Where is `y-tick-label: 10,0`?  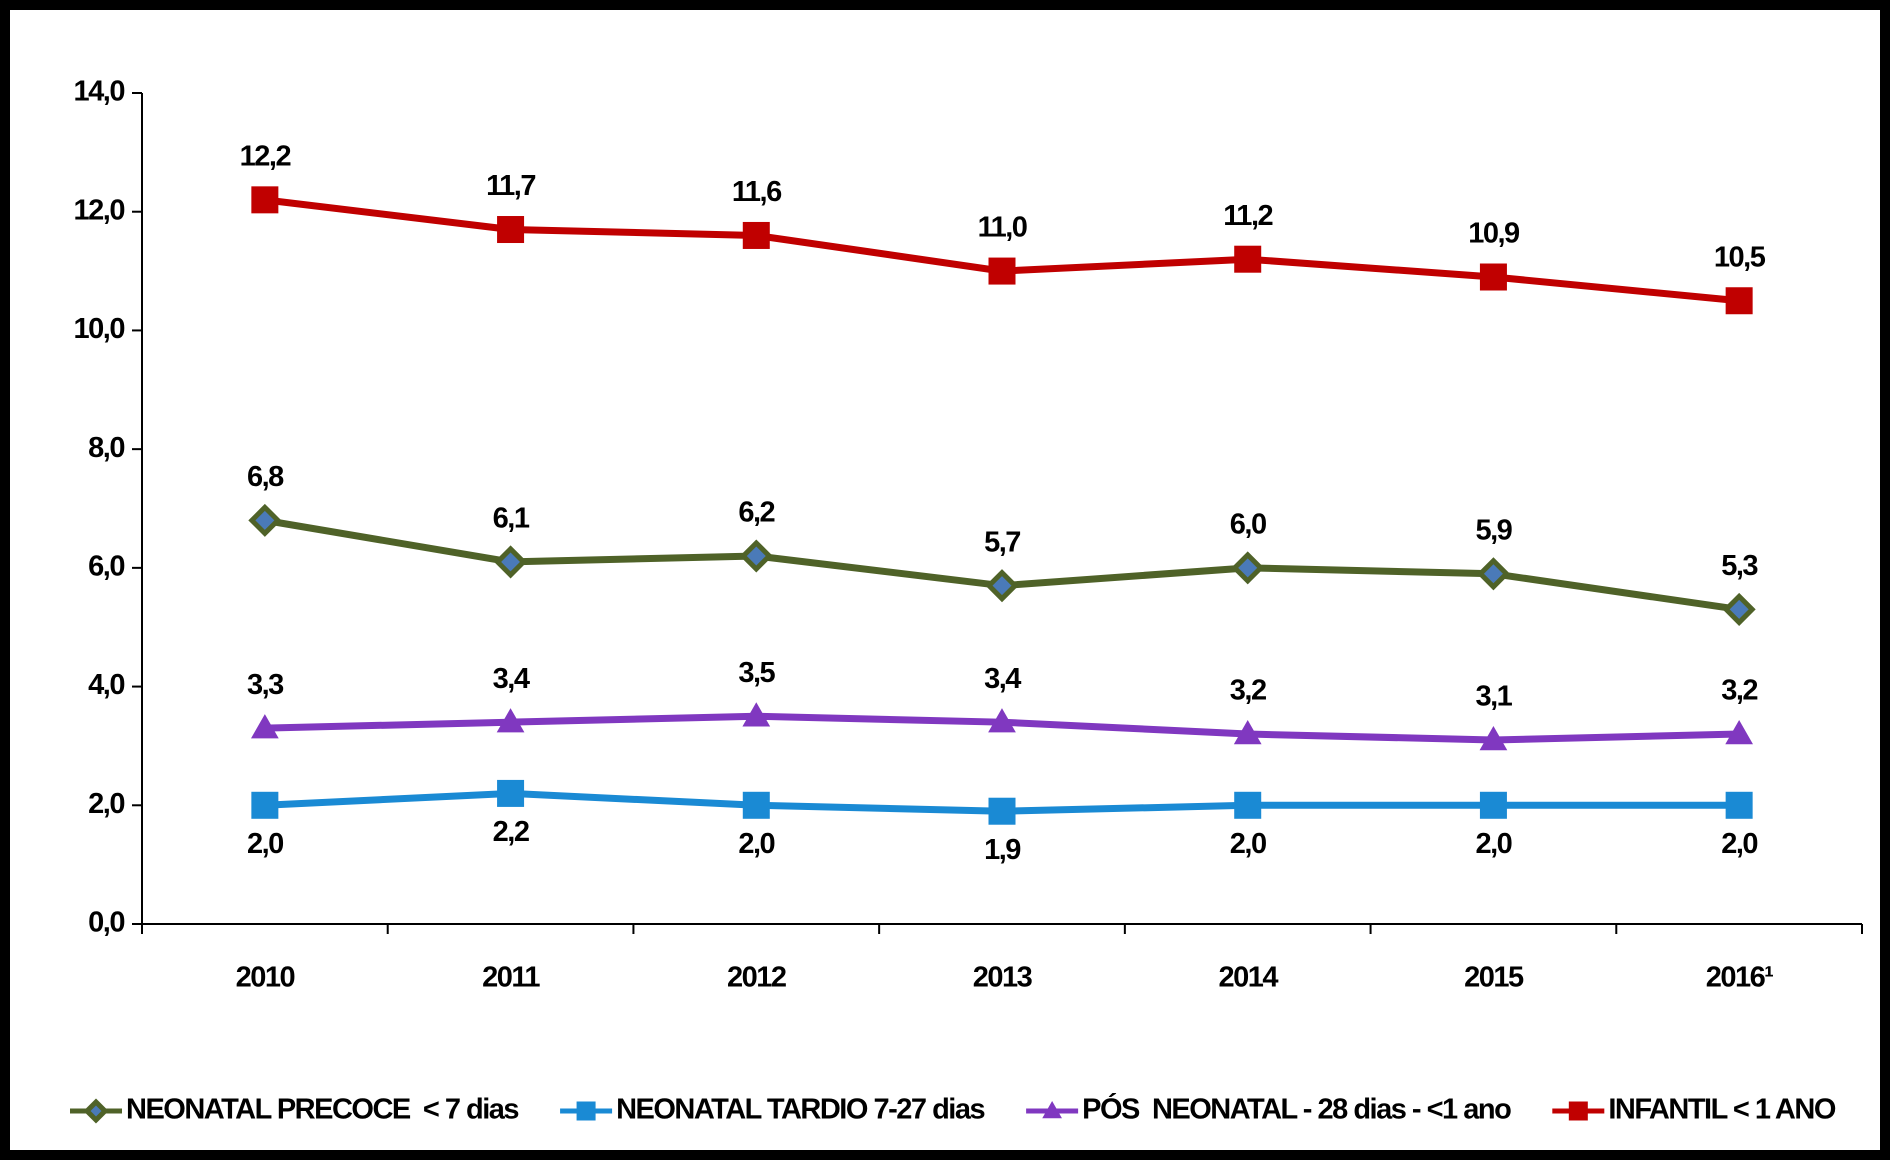
y-tick-label: 10,0 is located at coordinates (99, 329).